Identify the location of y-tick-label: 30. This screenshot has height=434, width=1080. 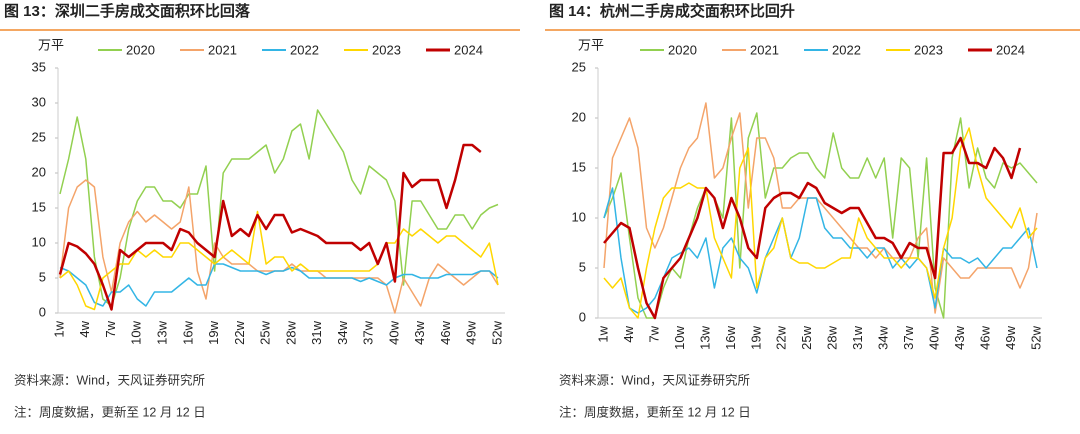
(39, 101).